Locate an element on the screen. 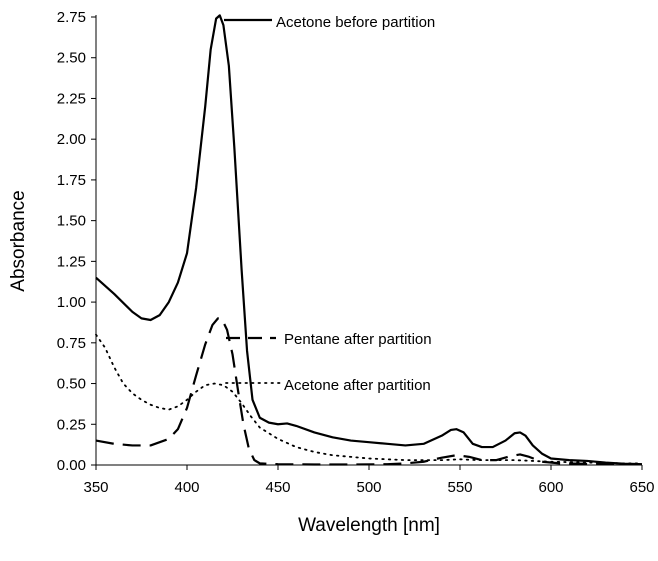 The height and width of the screenshot is (561, 658). y-tick-label: 0.50 is located at coordinates (71, 384).